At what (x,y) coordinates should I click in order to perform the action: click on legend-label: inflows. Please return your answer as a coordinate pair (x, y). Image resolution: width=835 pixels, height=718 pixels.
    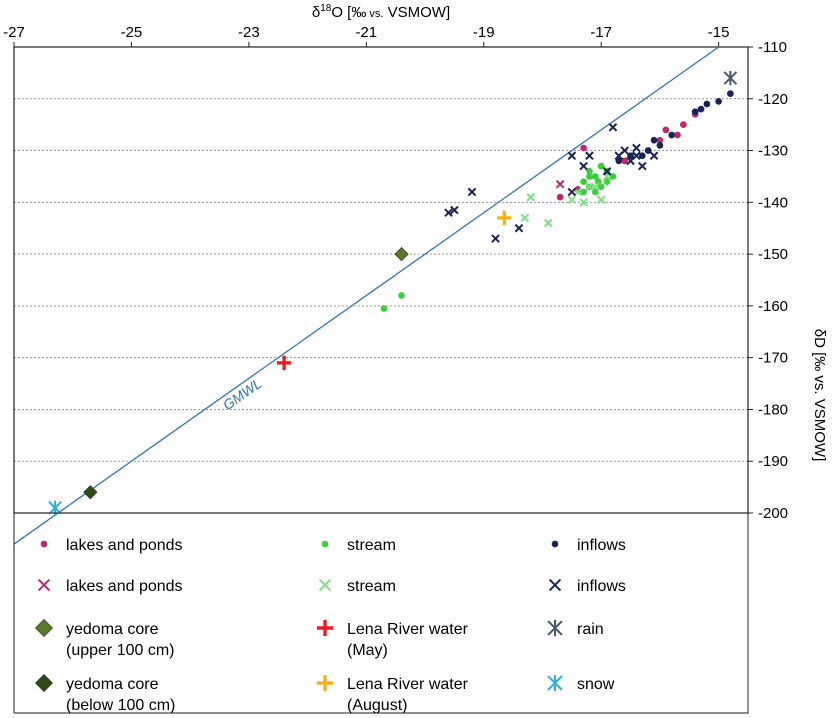
    Looking at the image, I should click on (601, 545).